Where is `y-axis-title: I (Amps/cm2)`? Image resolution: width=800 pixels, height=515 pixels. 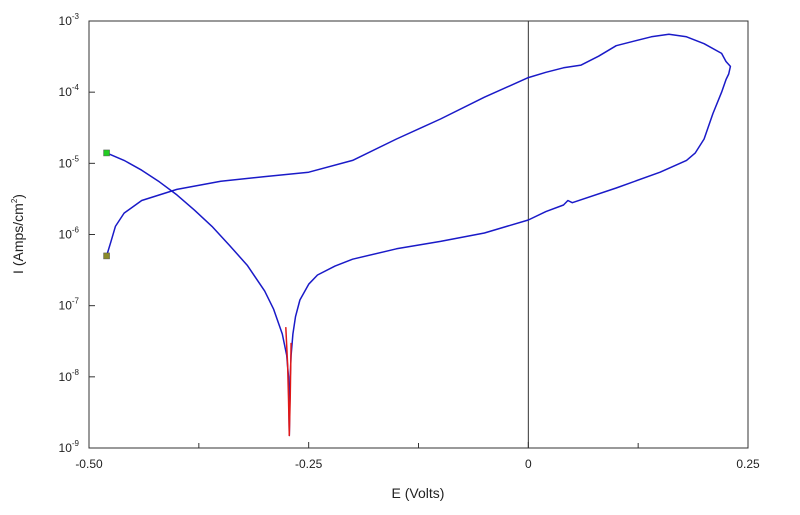
y-axis-title: I (Amps/cm2) is located at coordinates (18, 234).